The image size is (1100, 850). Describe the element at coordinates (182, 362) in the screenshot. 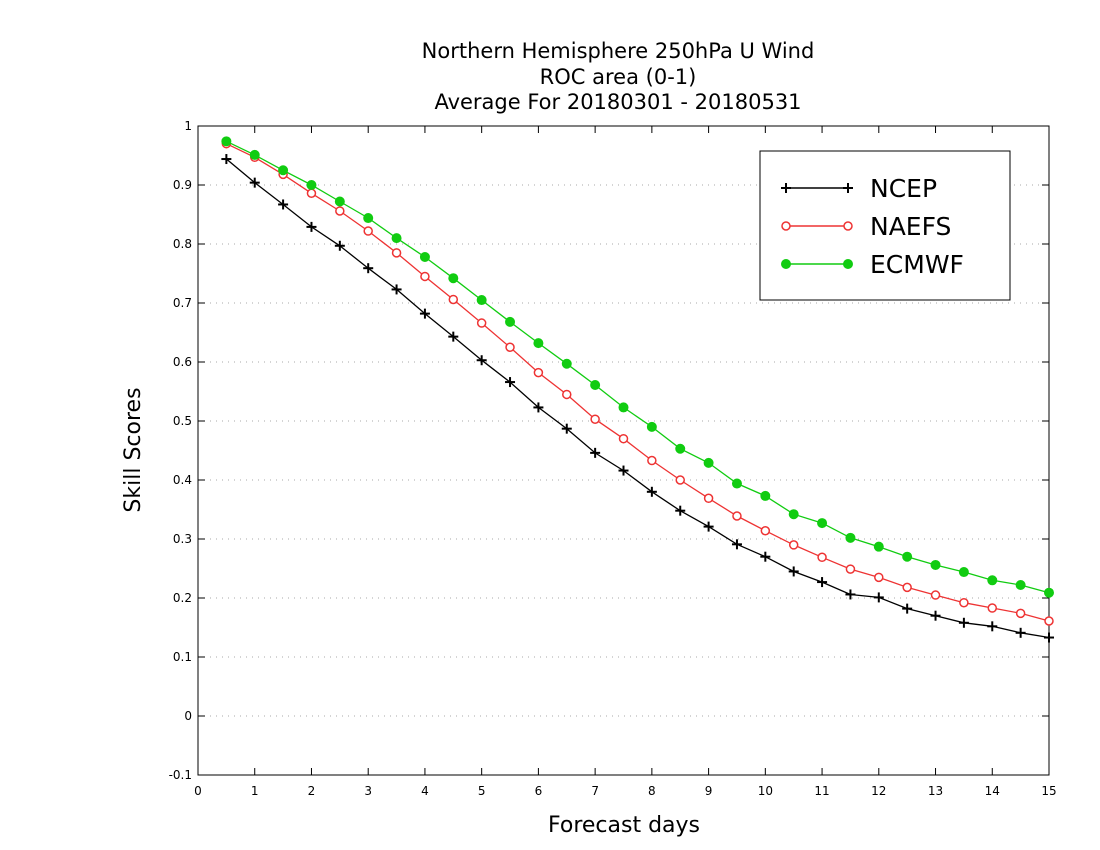

I see `y-tick-label: 0.6` at that location.